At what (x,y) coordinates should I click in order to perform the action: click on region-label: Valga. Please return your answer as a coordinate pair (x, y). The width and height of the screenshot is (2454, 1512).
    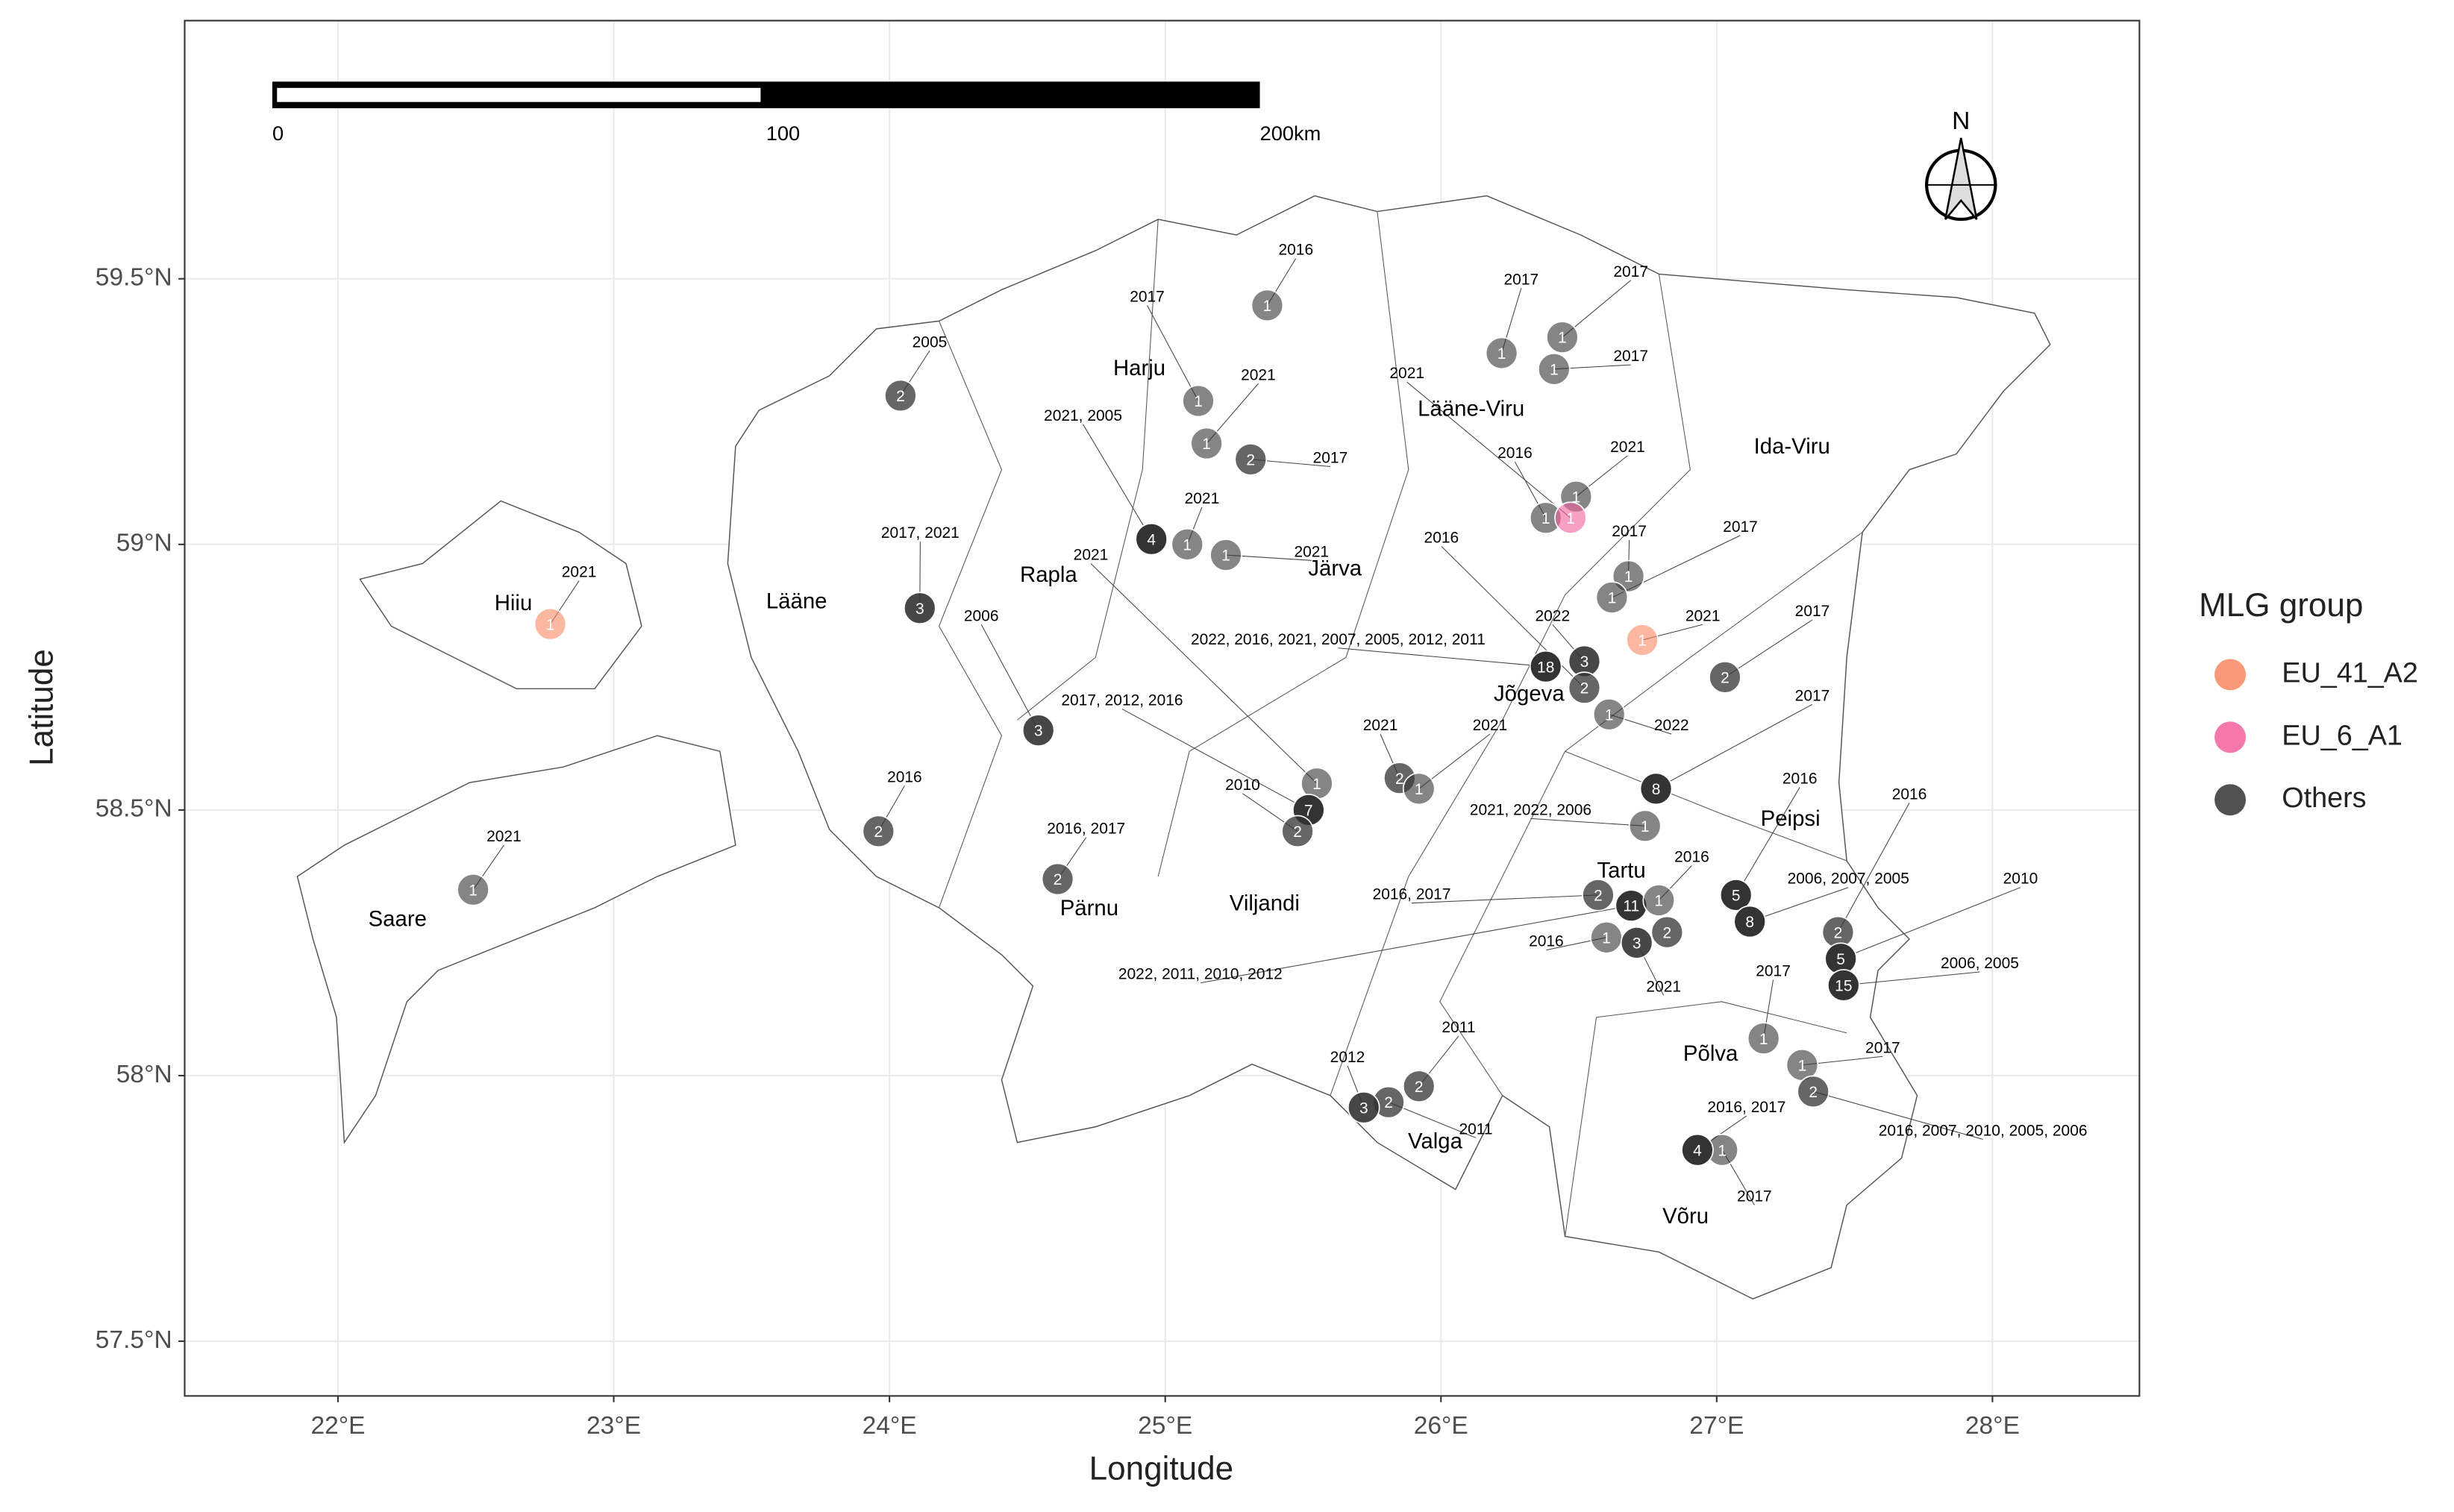
    Looking at the image, I should click on (1435, 1141).